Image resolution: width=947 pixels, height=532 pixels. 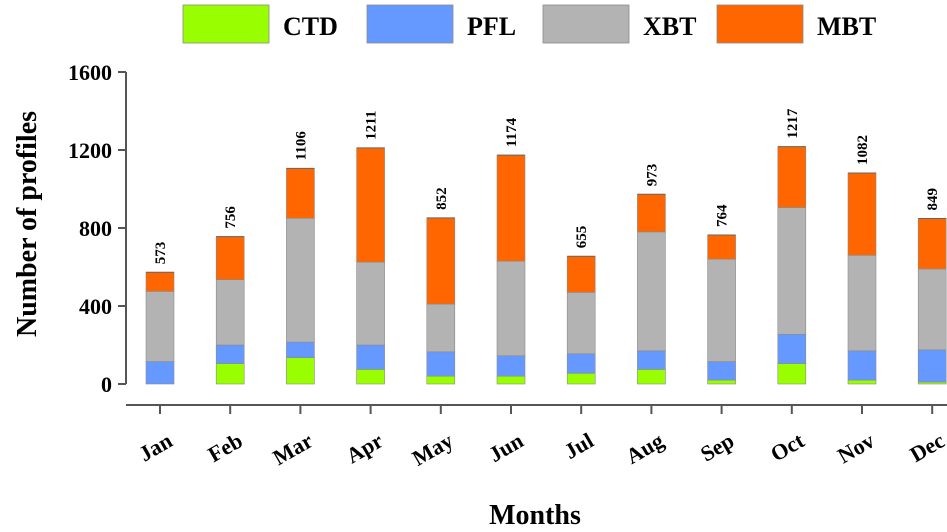 What do you see at coordinates (721, 310) in the screenshot?
I see `bar-sep-xbt` at bounding box center [721, 310].